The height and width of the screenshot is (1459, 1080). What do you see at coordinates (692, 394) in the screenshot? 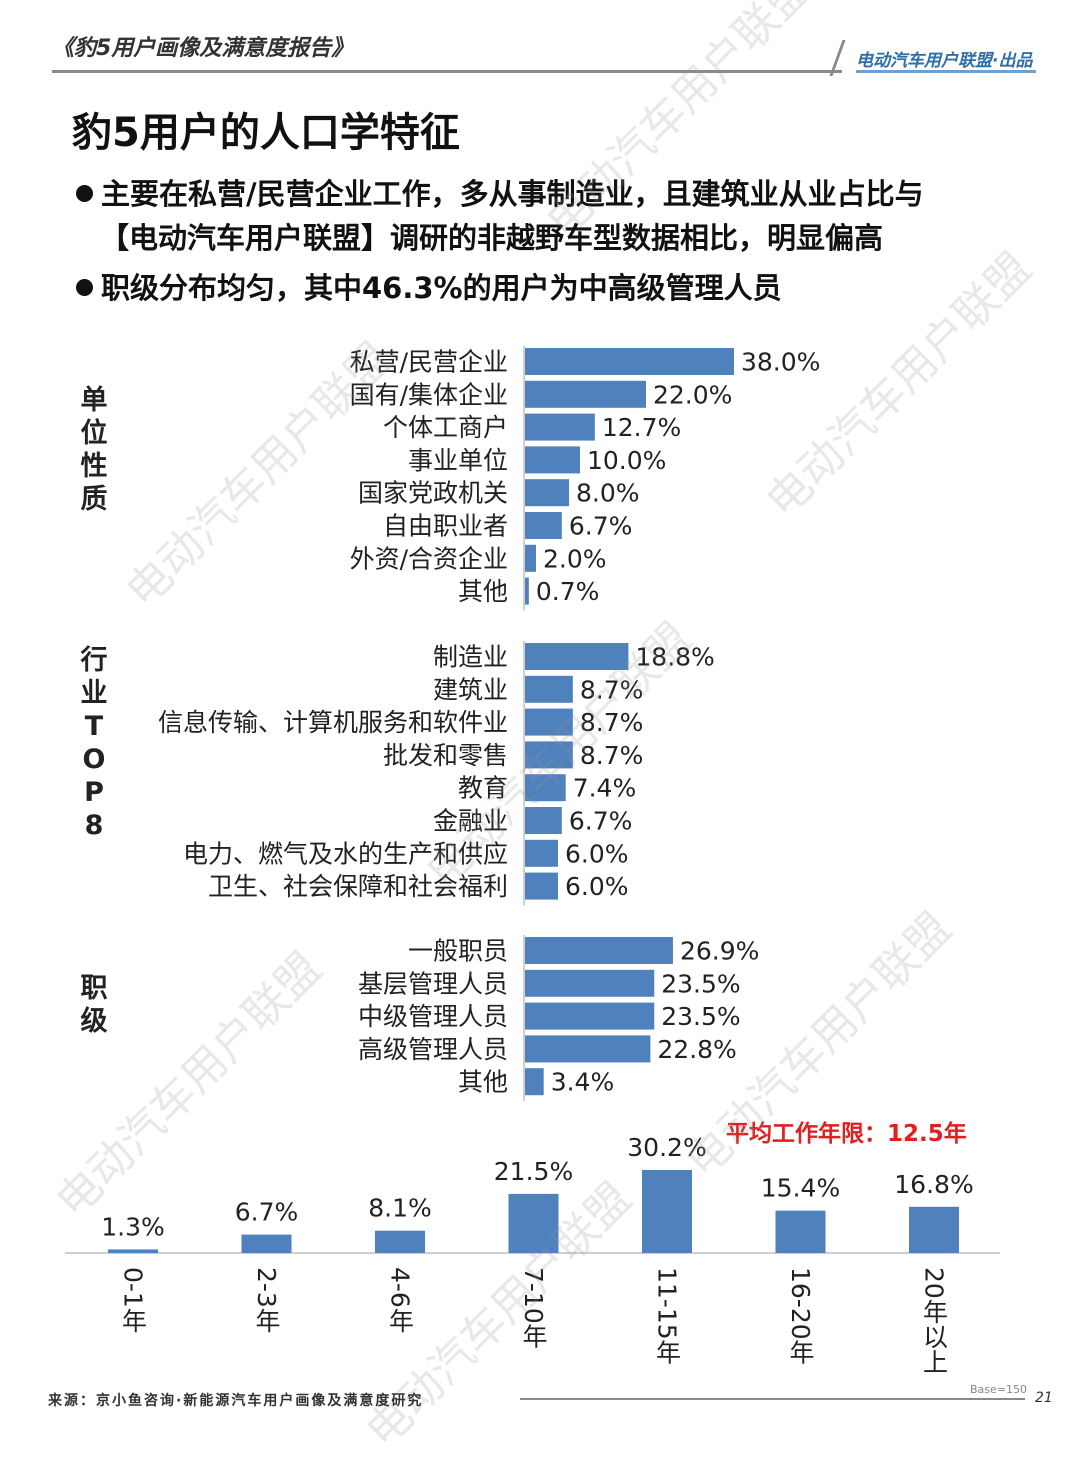
I see `unit-value-label: 22.0%` at bounding box center [692, 394].